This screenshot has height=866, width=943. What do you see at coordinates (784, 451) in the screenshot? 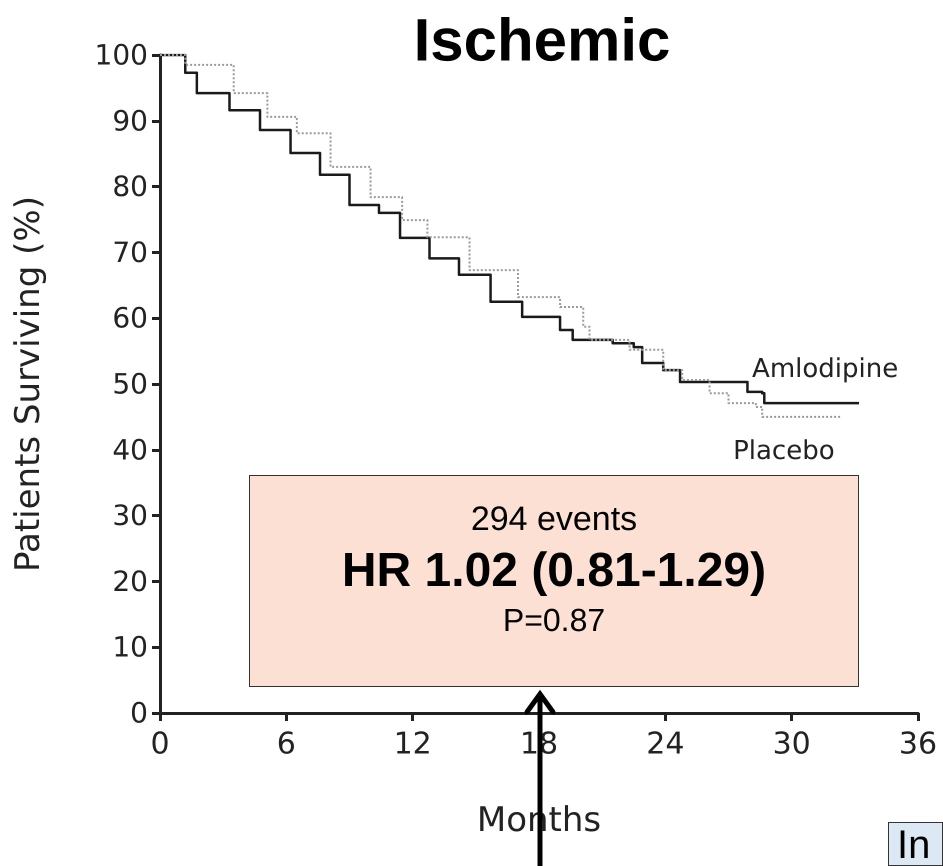
I see `series-label: Placebo` at bounding box center [784, 451].